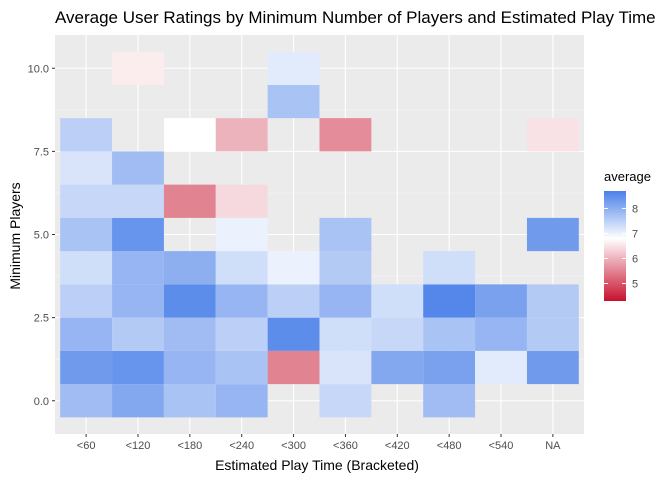 The width and height of the screenshot is (672, 480). What do you see at coordinates (189, 446) in the screenshot?
I see `x-tick-label: <180` at bounding box center [189, 446].